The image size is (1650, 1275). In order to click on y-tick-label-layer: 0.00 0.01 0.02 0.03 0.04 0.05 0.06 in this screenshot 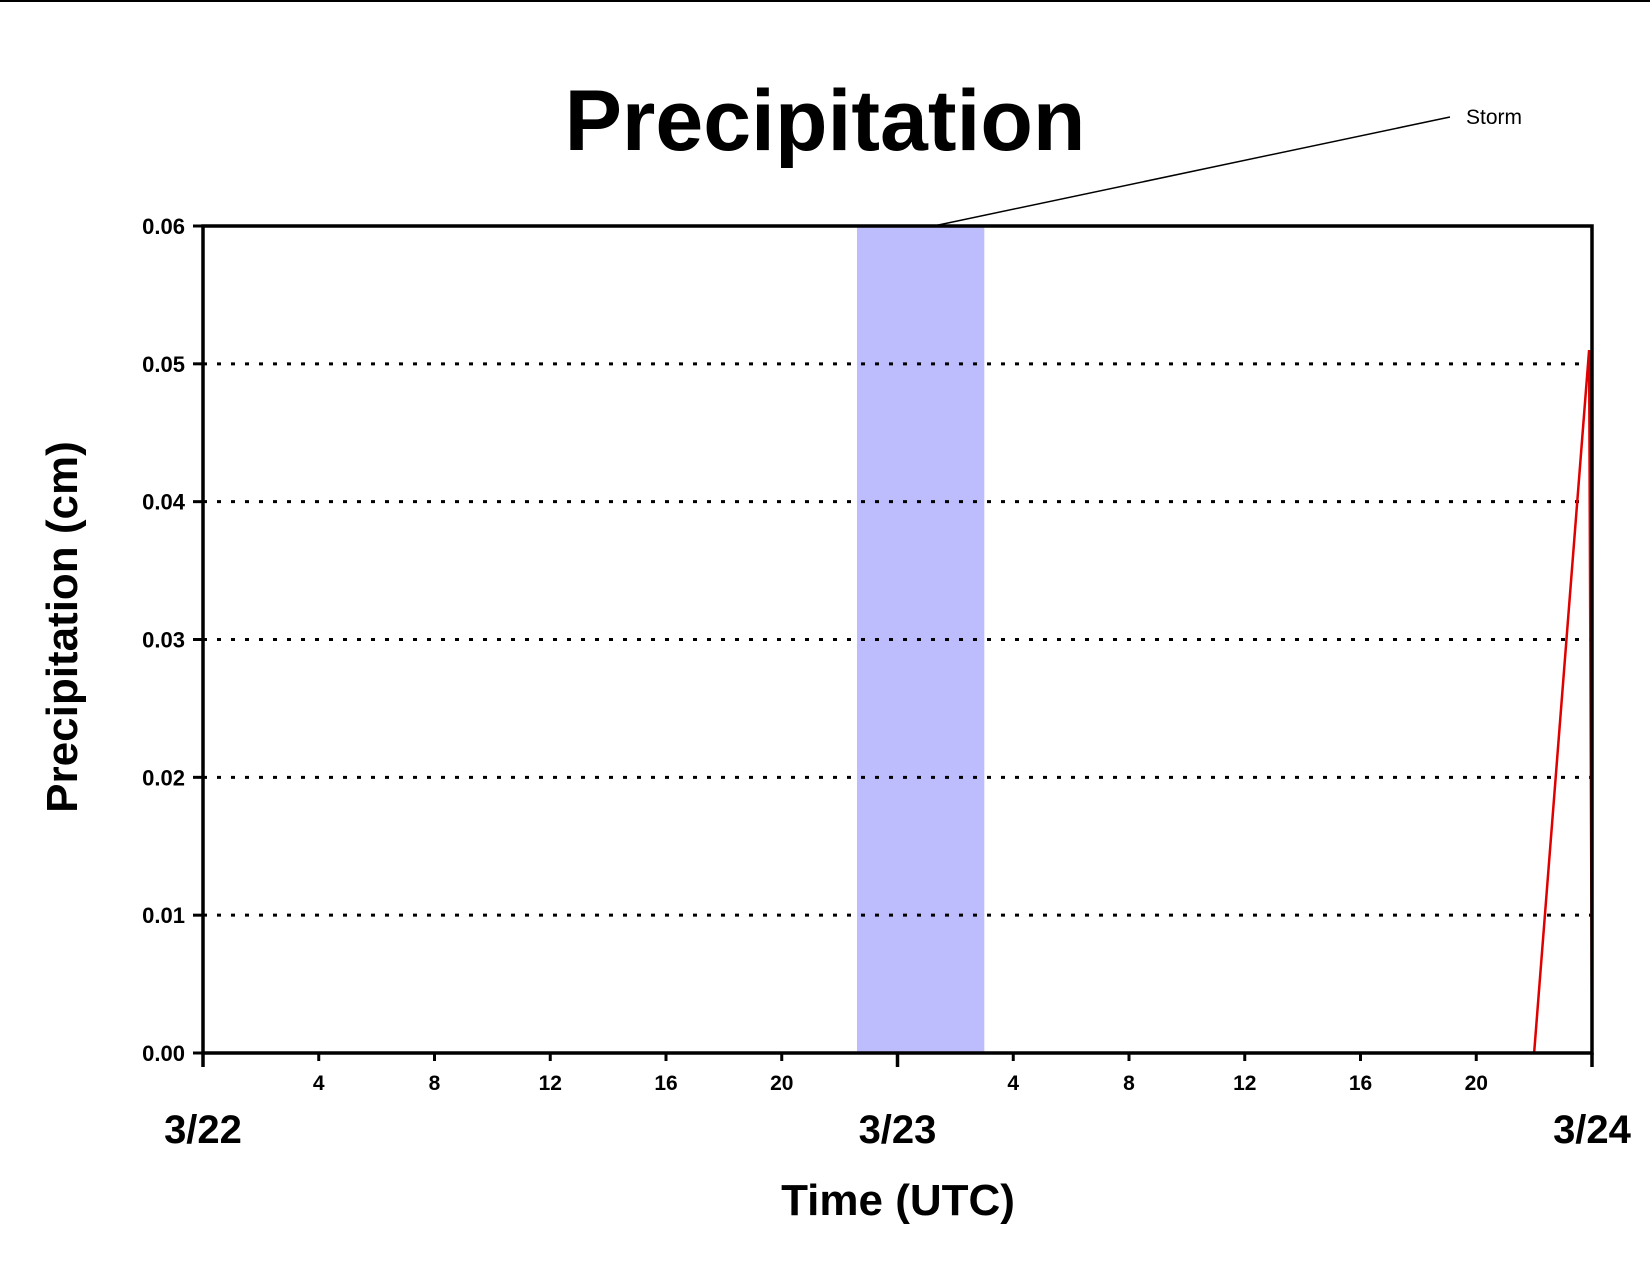, I will do `click(164, 640)`.